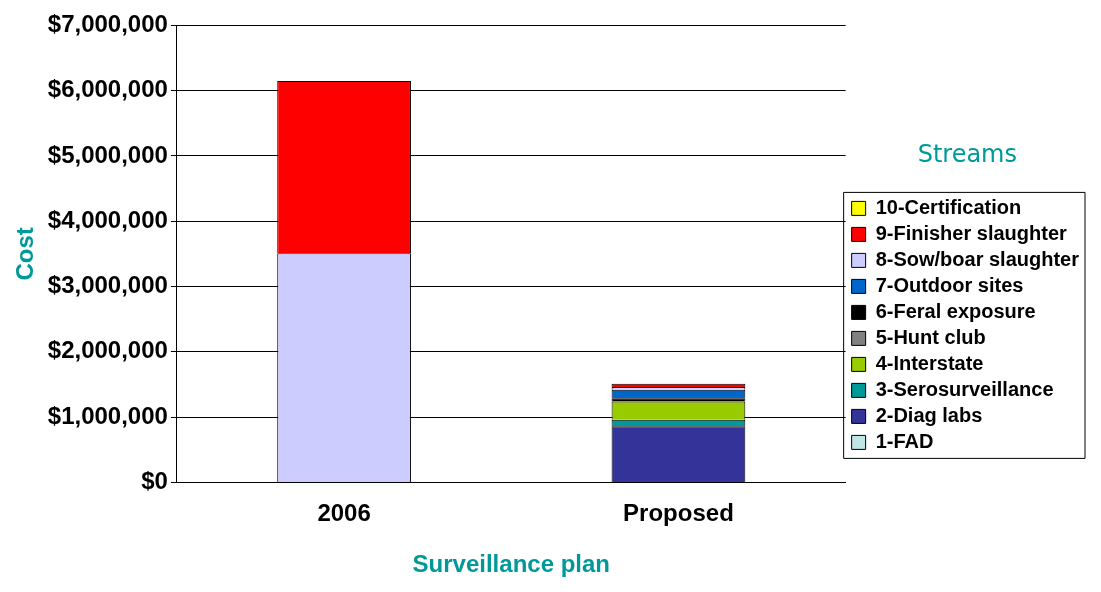  What do you see at coordinates (929, 414) in the screenshot?
I see `legend-label: 2-Diag labs` at bounding box center [929, 414].